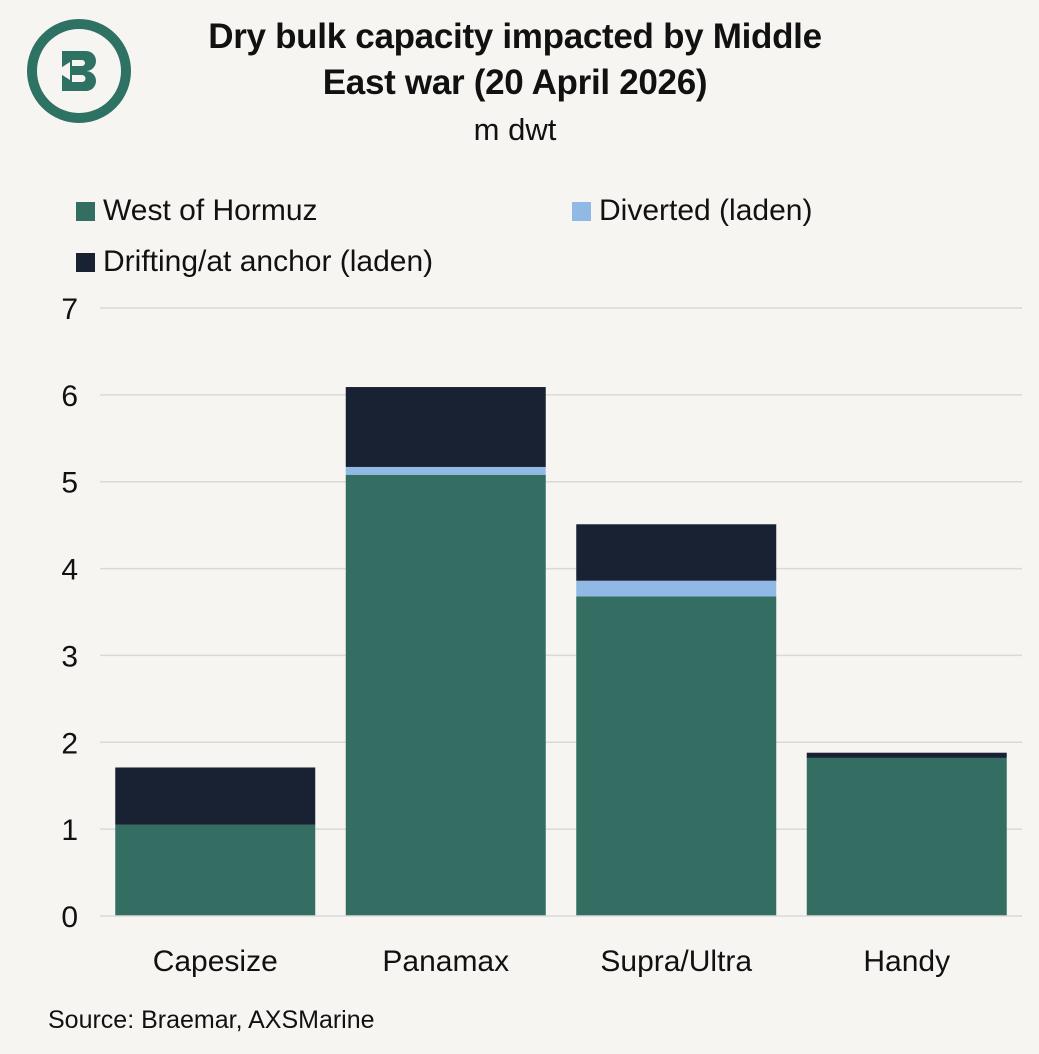 This screenshot has width=1039, height=1054. What do you see at coordinates (515, 129) in the screenshot?
I see `chart-subtitle: m dwt` at bounding box center [515, 129].